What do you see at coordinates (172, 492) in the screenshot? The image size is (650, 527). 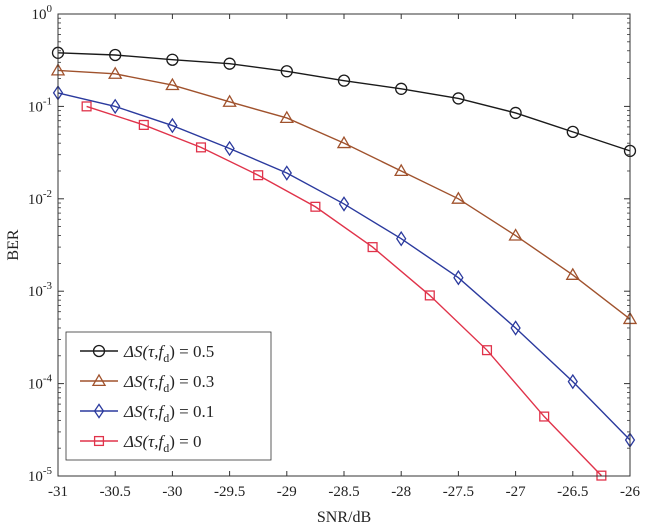 I see `x-tick-label: -30` at bounding box center [172, 492].